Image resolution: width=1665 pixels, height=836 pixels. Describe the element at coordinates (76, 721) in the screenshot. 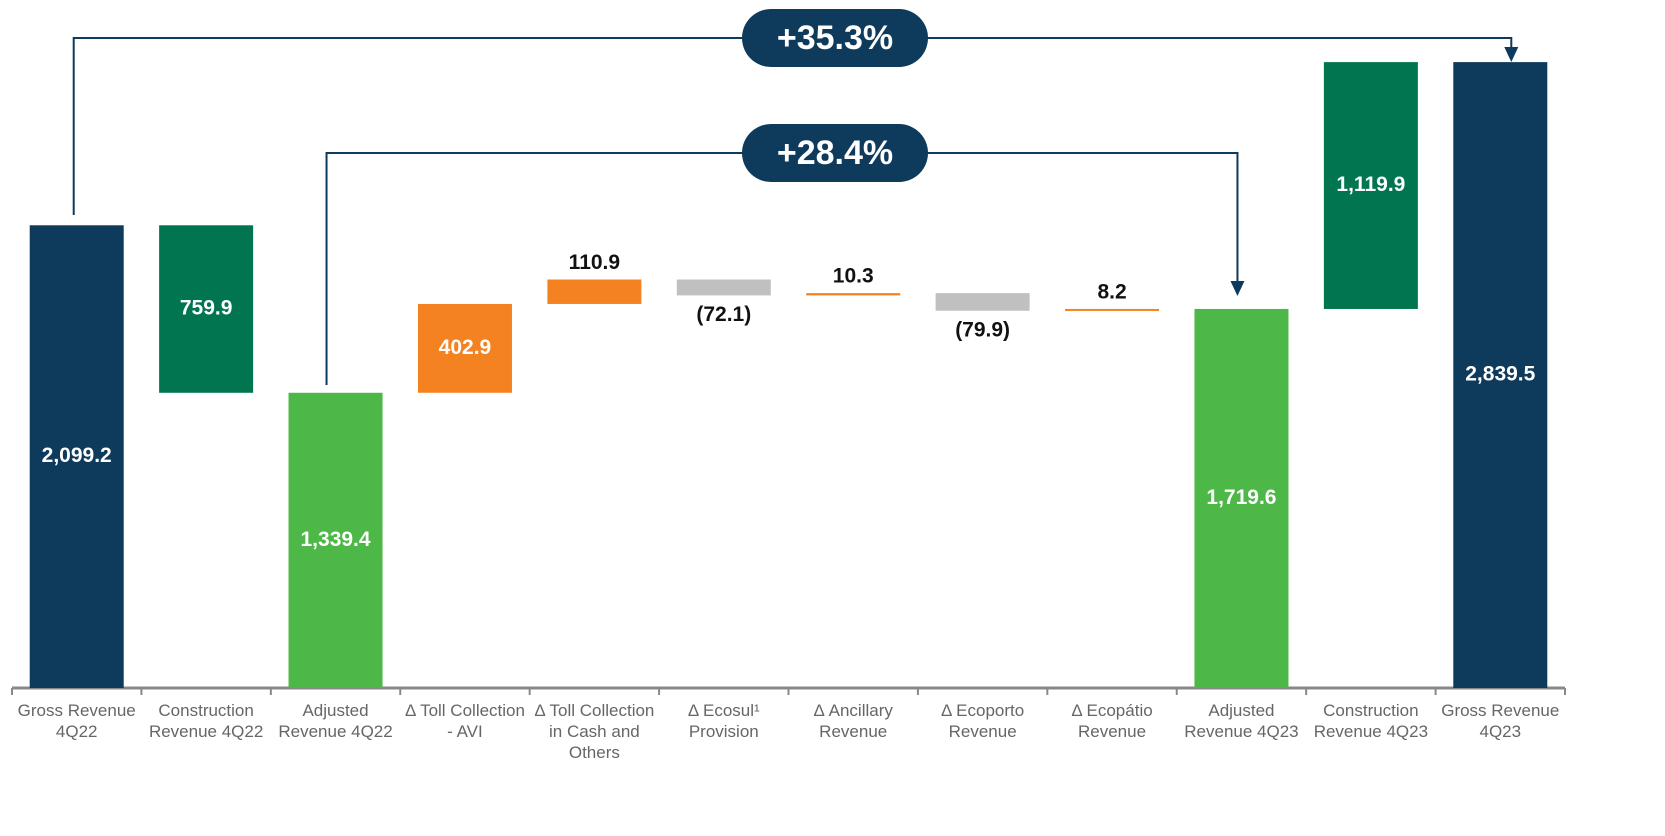

I see `x-tick-label: Gross Revenue 4Q22` at that location.